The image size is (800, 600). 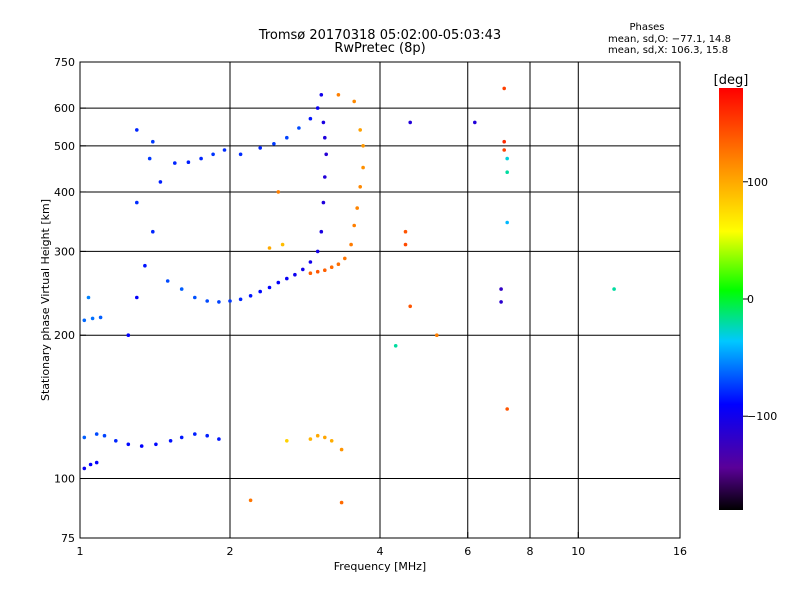 What do you see at coordinates (668, 50) in the screenshot?
I see `phases-x-stats: mean, sd,X: 106.3, 15.8` at bounding box center [668, 50].